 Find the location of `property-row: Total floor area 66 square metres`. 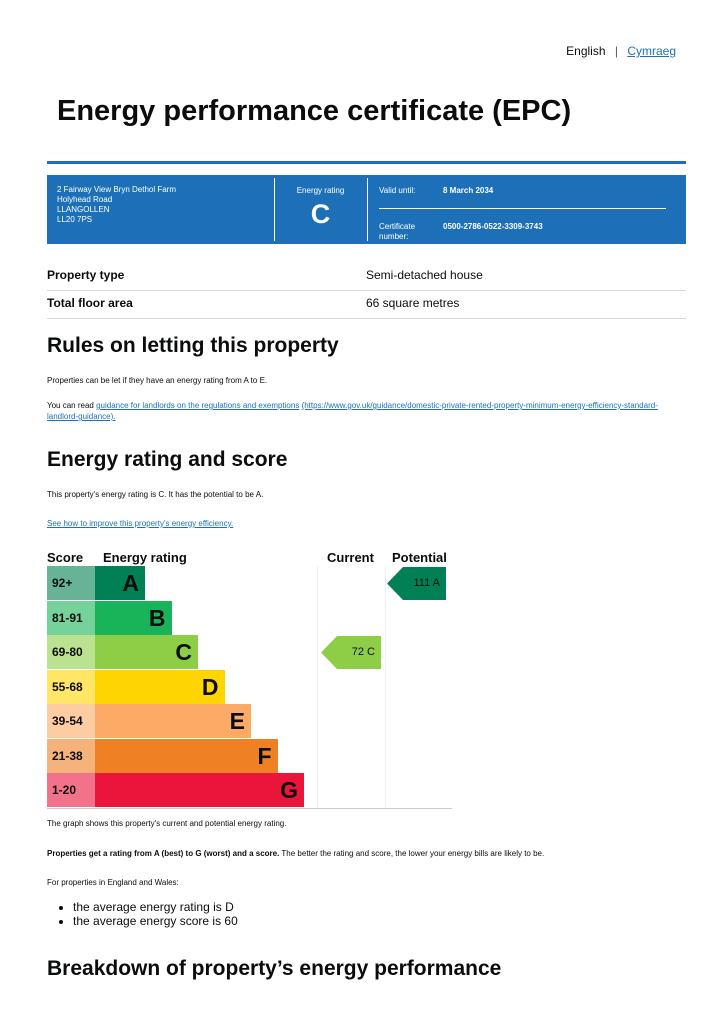

property-row: Total floor area 66 square metres is located at coordinates (366, 304).